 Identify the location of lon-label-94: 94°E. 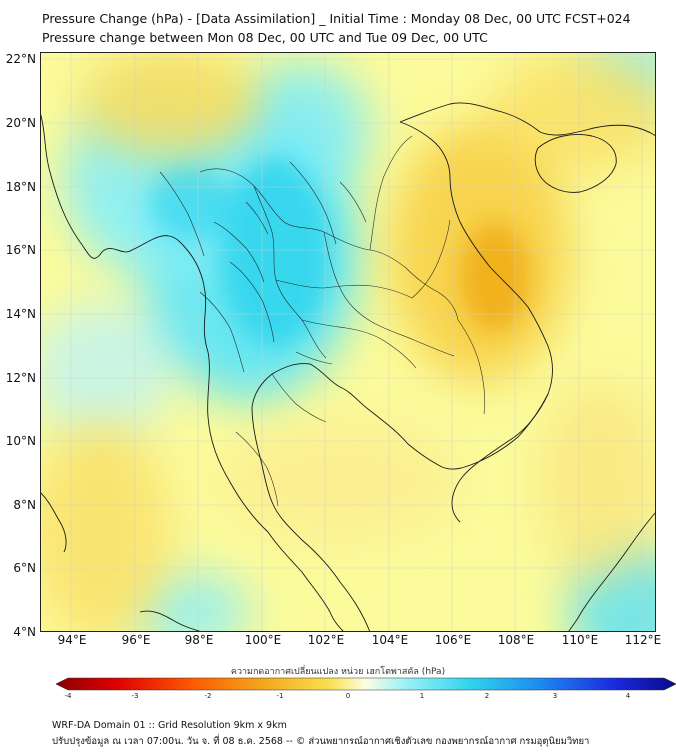
(72, 640).